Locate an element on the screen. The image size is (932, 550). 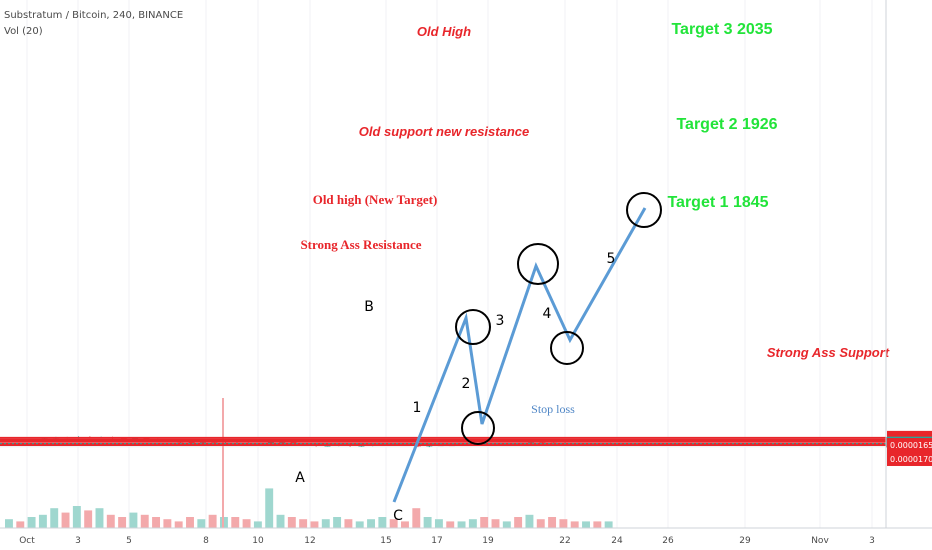
time-tick-label: 19 is located at coordinates (488, 541).